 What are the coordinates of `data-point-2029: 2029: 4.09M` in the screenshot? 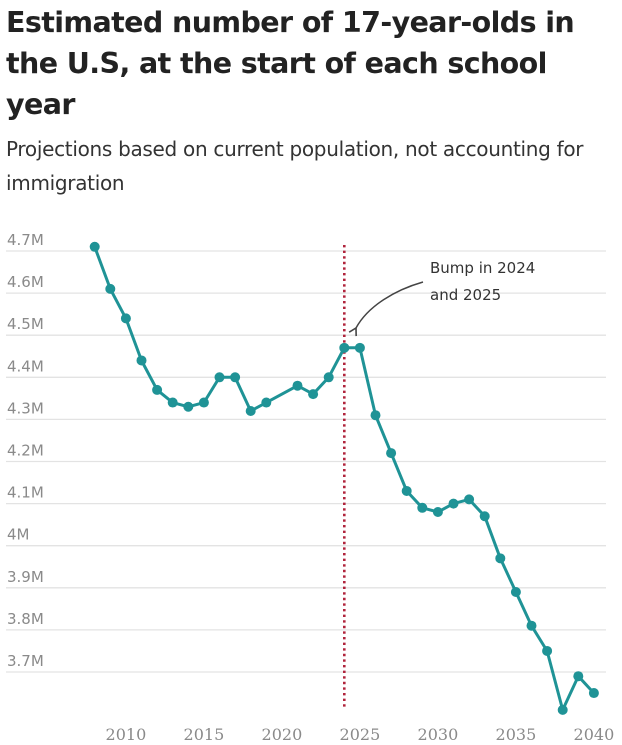 It's located at (422, 507).